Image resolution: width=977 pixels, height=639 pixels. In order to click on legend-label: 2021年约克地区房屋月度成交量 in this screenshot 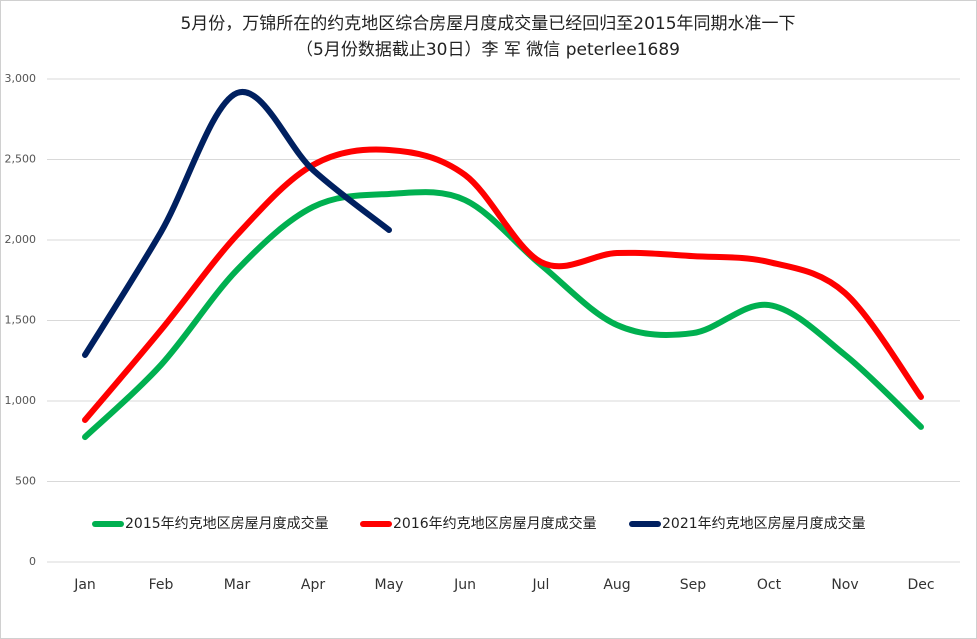, I will do `click(764, 523)`.